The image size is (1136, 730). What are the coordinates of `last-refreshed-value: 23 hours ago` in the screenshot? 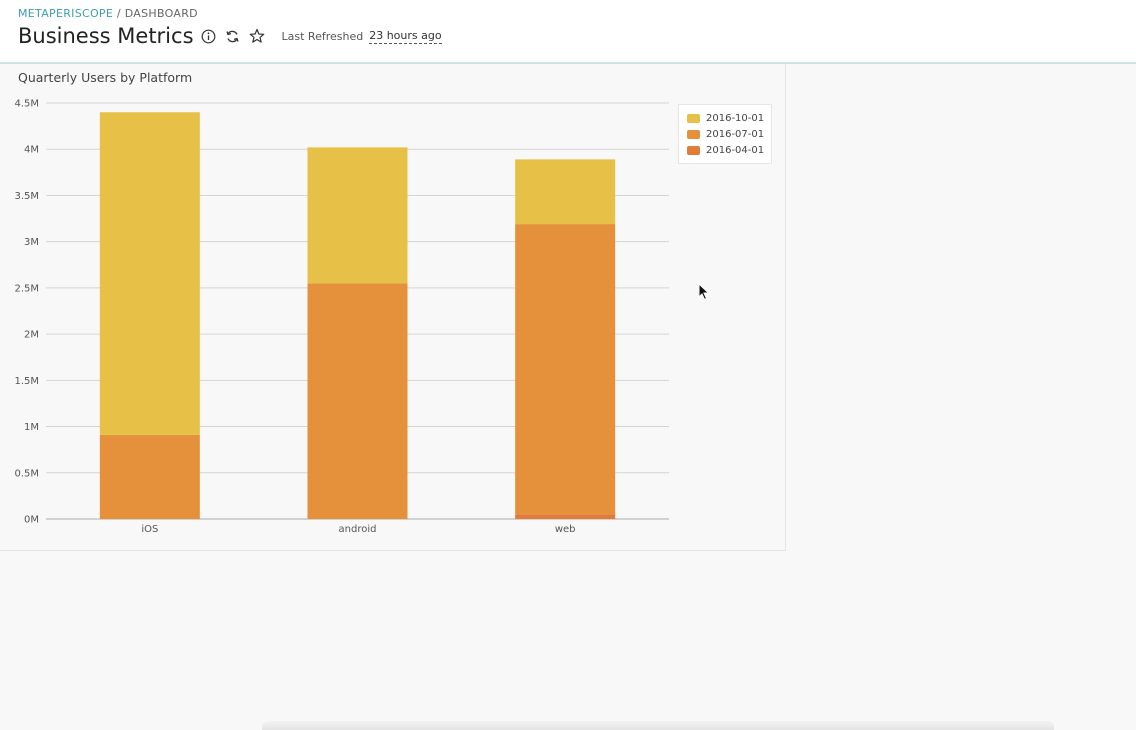 It's located at (405, 36).